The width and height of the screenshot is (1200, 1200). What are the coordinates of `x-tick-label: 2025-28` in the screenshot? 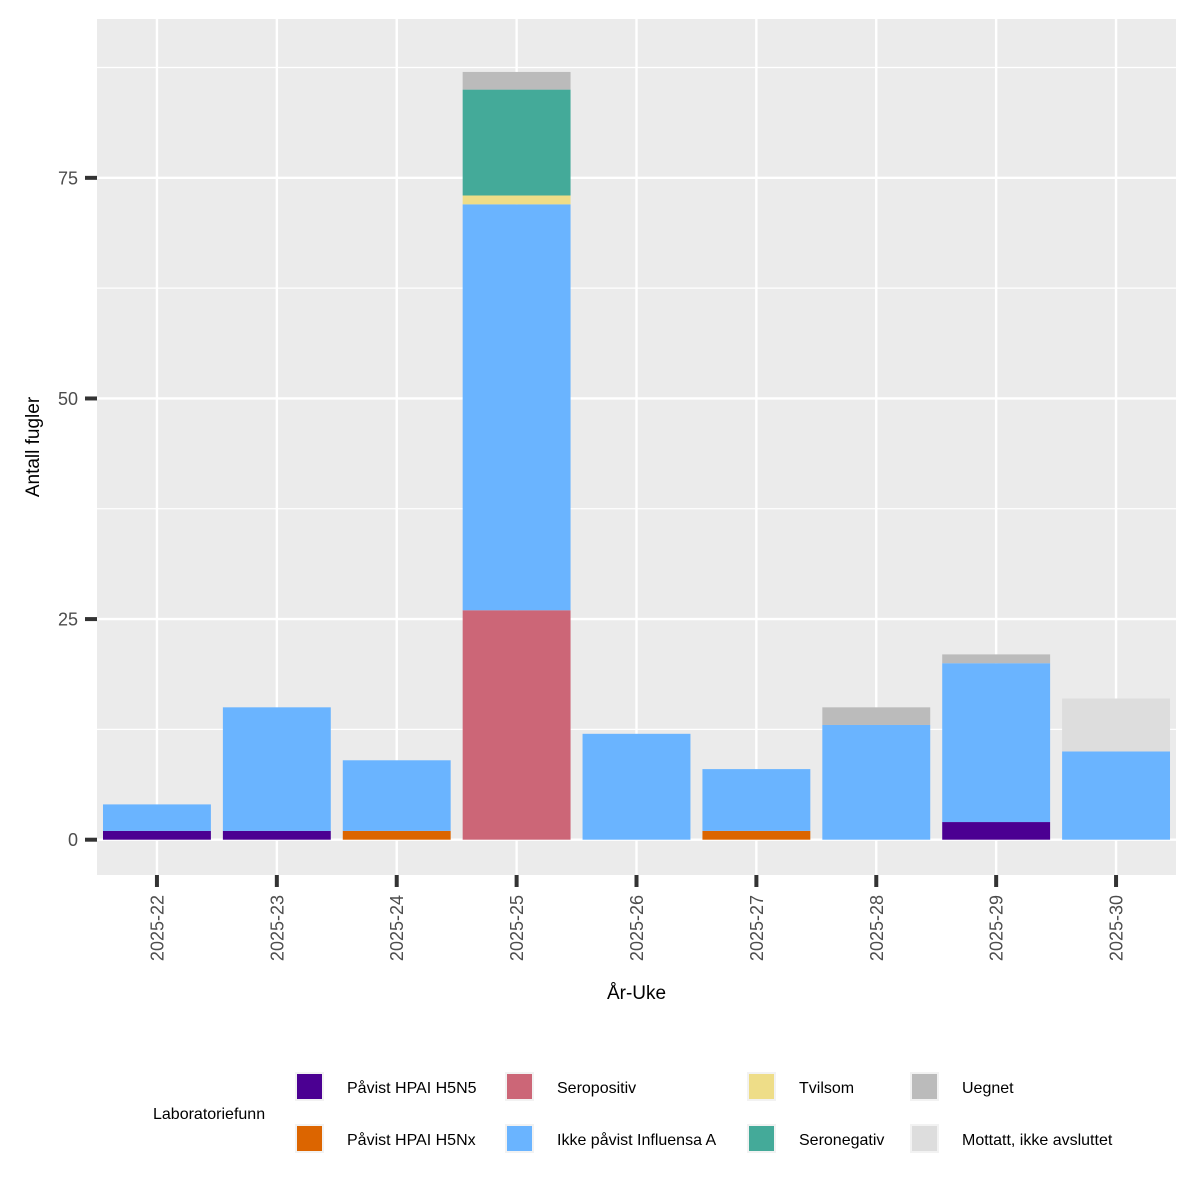 It's located at (877, 928).